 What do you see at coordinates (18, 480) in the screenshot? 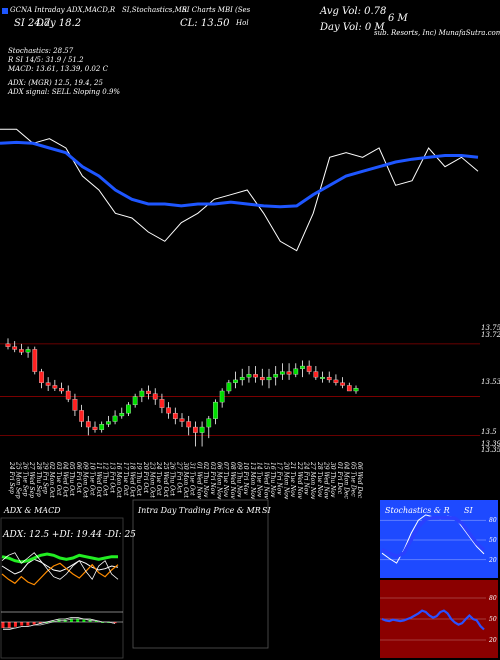
I see `date-tick-label: 25 Mon Sep` at bounding box center [18, 480].